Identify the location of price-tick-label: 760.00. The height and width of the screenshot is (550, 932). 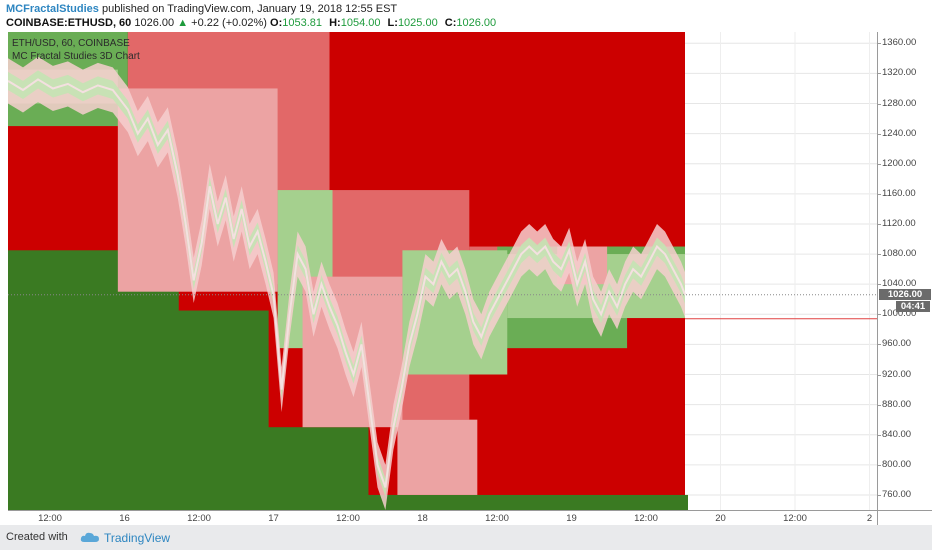
(897, 494).